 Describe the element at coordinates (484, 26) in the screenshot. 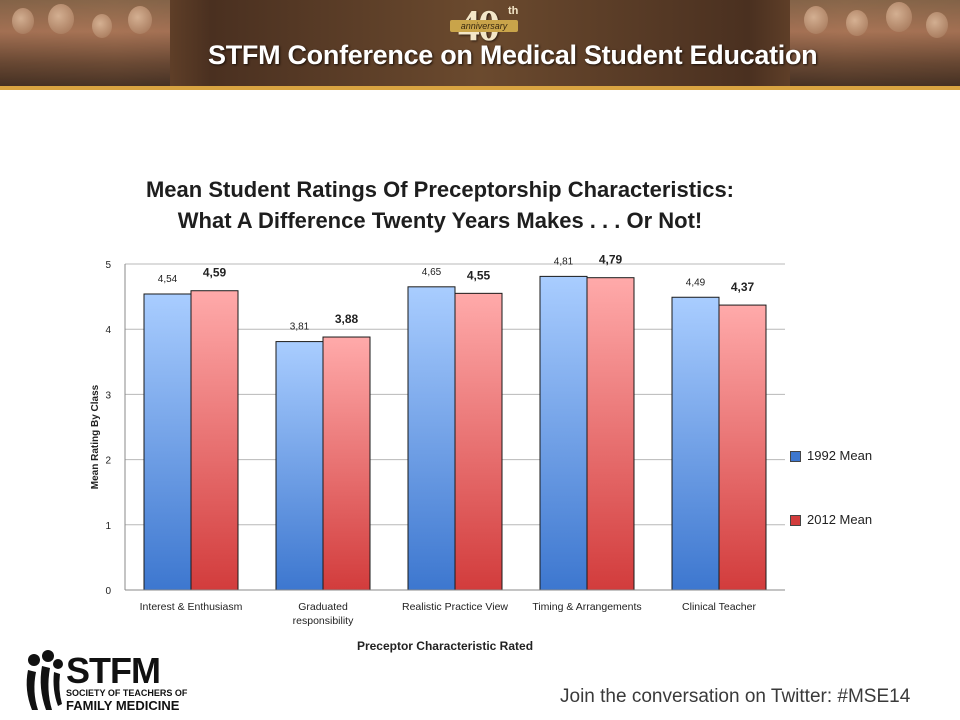

I see `anniversary-ribbon: anniversary` at that location.